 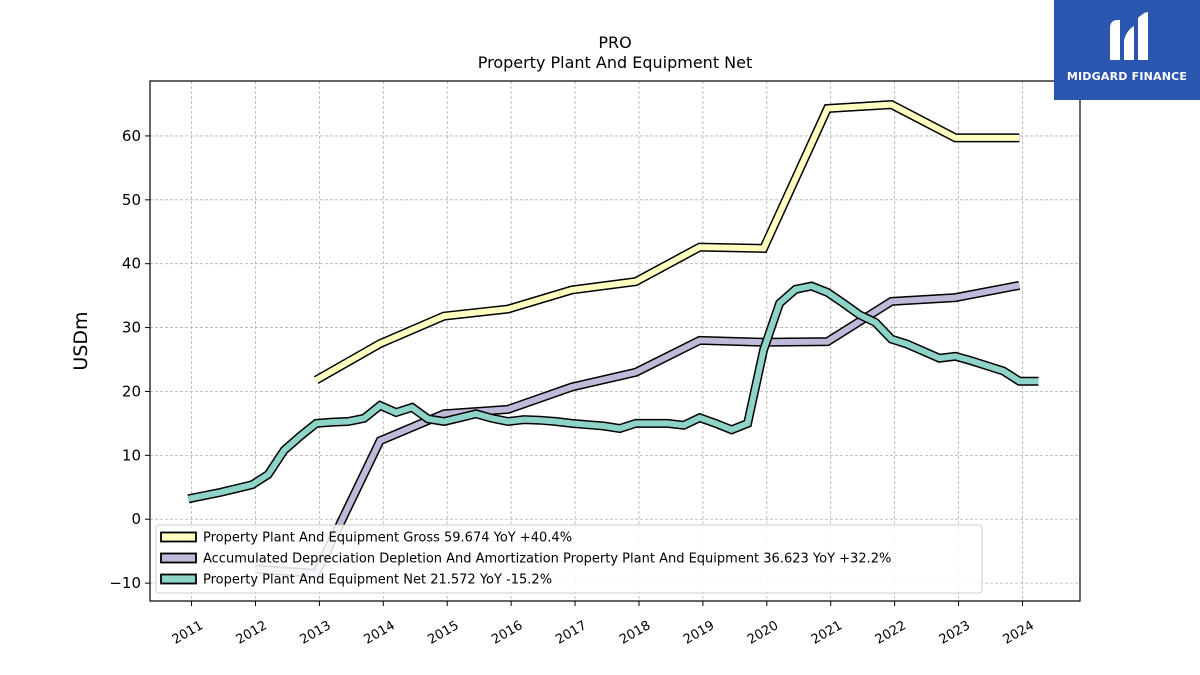 I want to click on x-tick-label: 2011, so click(x=188, y=633).